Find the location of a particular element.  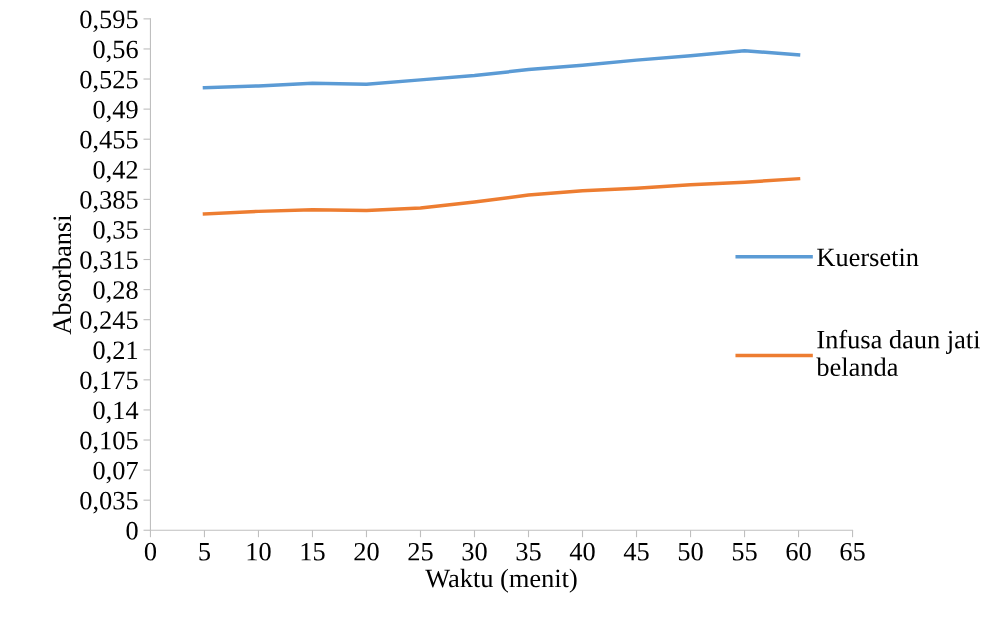

x-tick-label: 10 is located at coordinates (259, 551).